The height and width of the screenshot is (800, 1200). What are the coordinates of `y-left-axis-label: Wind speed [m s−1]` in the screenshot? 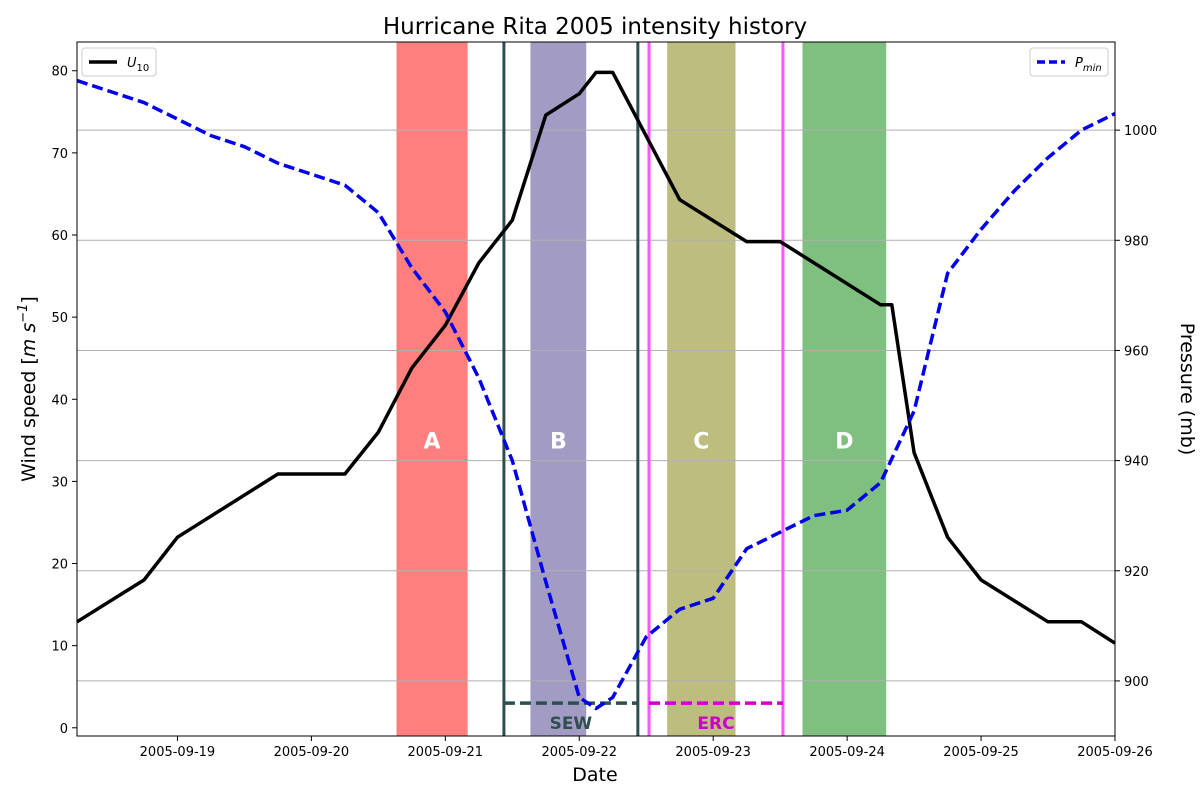 It's located at (28, 389).